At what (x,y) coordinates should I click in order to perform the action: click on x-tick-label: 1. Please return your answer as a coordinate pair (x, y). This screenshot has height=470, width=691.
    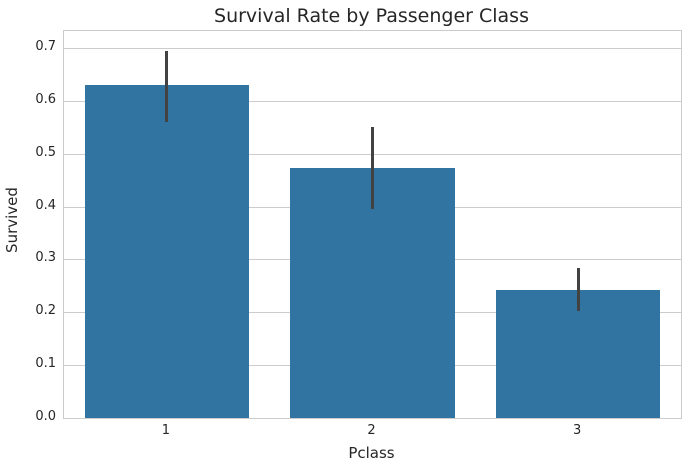
    Looking at the image, I should click on (165, 430).